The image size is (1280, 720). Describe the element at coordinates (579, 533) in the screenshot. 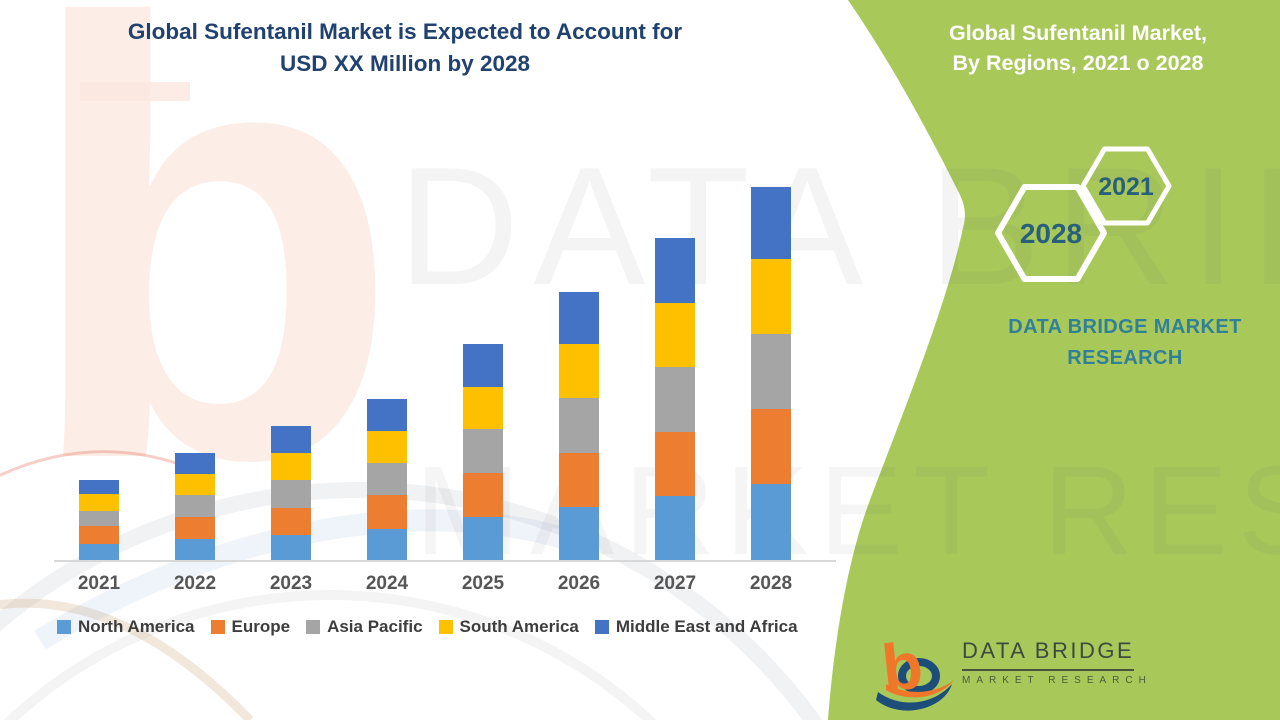

I see `bar-segment-2026-north-america` at that location.